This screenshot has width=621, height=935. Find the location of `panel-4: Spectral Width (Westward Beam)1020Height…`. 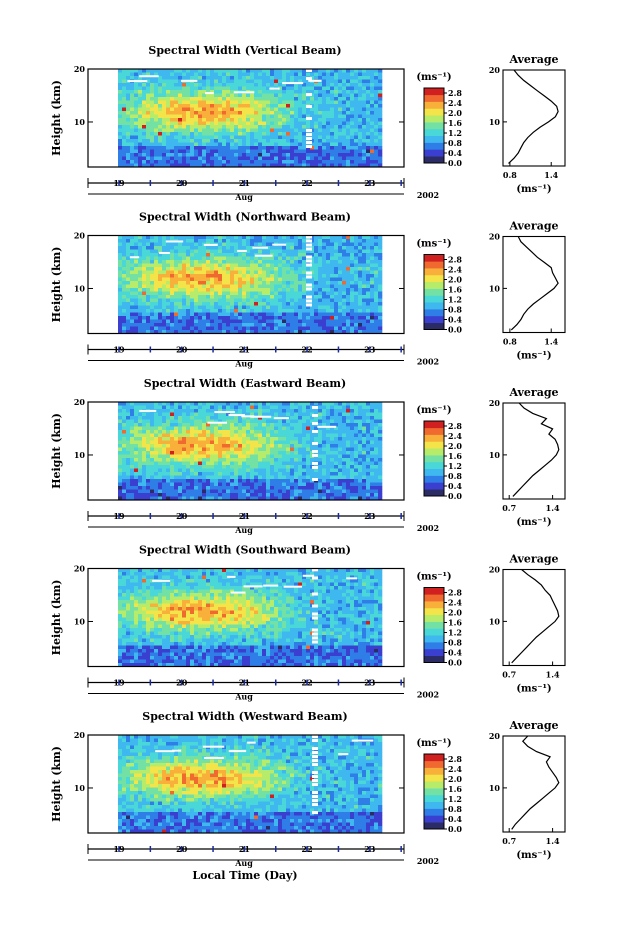

panel-4: Spectral Width (Westward Beam)1020Height… is located at coordinates (307, 789).